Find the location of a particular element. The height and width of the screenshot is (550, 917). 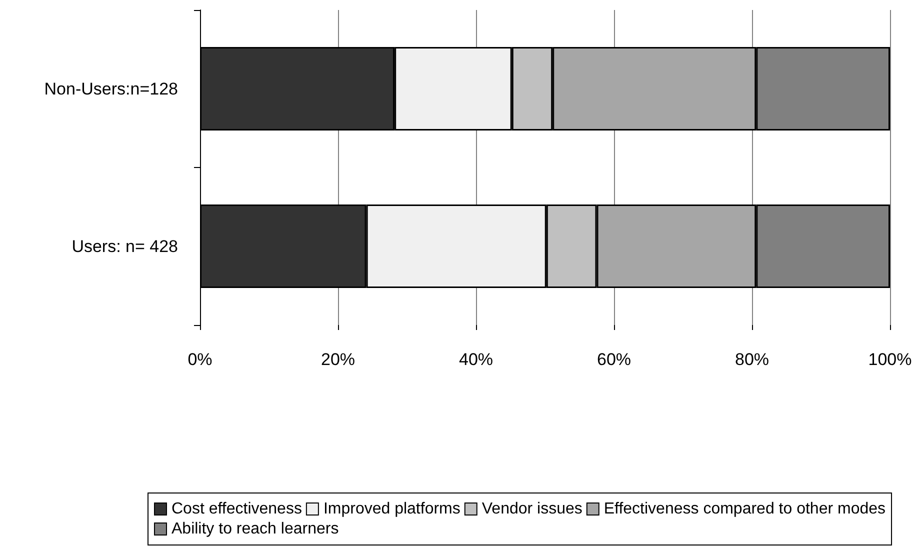

x-tick-label: 80% is located at coordinates (752, 359).